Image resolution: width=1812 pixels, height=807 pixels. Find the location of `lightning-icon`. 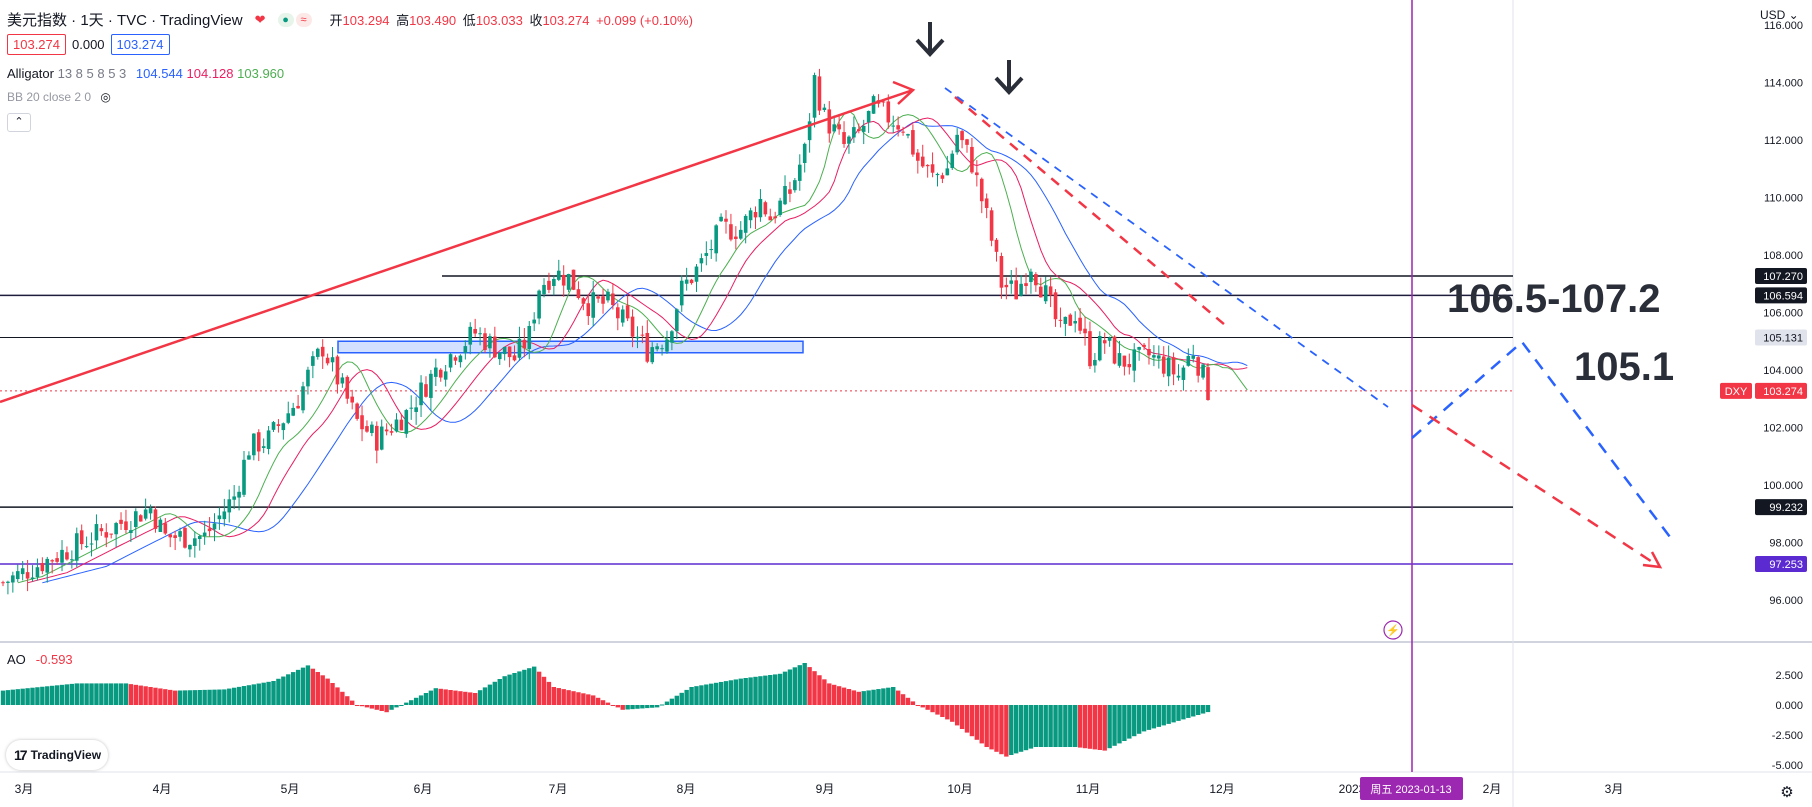

lightning-icon is located at coordinates (1393, 630).